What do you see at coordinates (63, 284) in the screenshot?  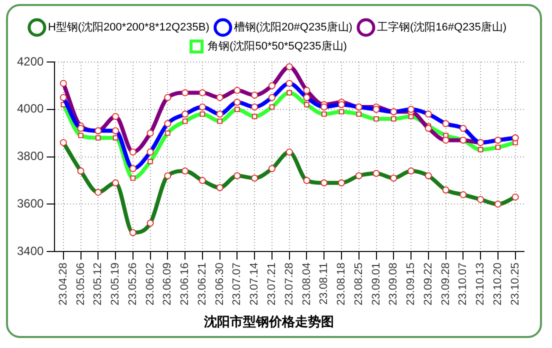 I see `x-tick-label: 23.04.28` at bounding box center [63, 284].